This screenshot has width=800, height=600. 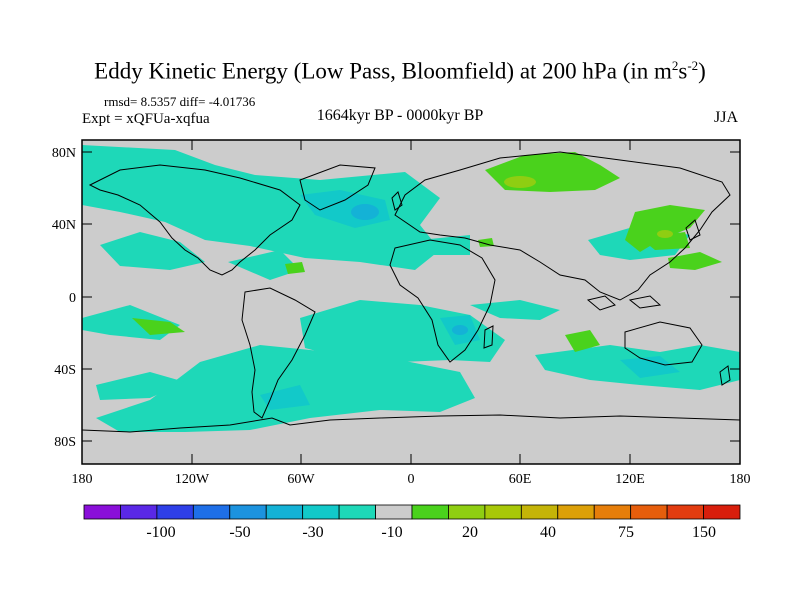 What do you see at coordinates (146, 119) in the screenshot?
I see `experiment-label: Expt = xQFUa-xqfua` at bounding box center [146, 119].